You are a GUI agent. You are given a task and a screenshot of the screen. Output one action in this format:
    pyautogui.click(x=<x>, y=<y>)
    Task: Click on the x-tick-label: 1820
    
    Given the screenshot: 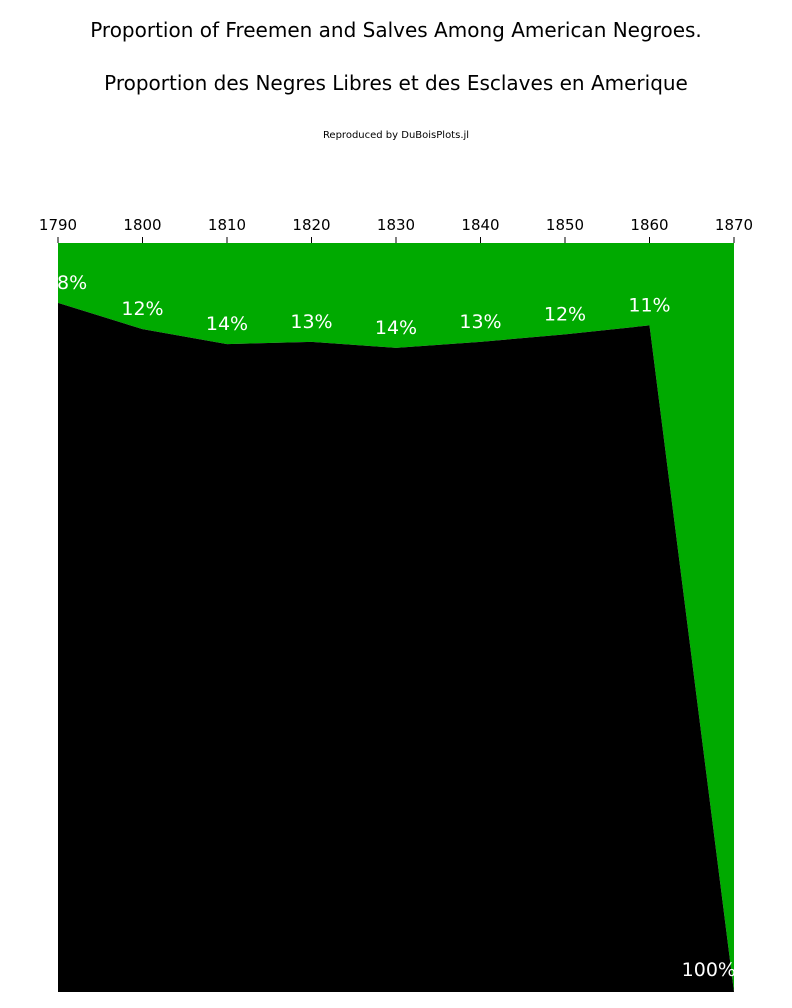 What is the action you would take?
    pyautogui.click(x=311, y=225)
    